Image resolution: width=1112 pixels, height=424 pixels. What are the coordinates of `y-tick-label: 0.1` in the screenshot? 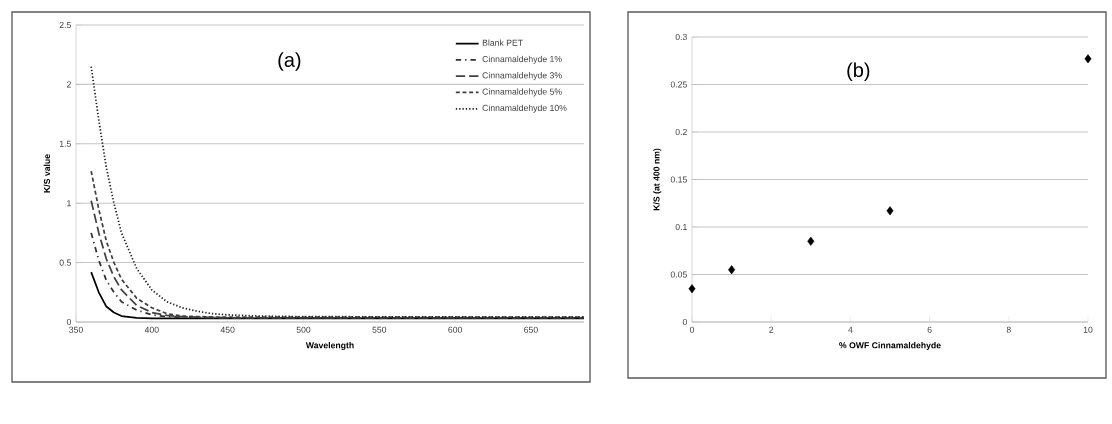 It's located at (681, 227).